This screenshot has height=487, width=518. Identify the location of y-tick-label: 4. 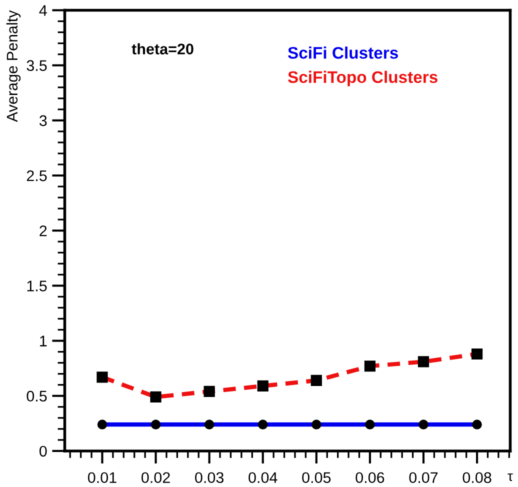
(43, 10).